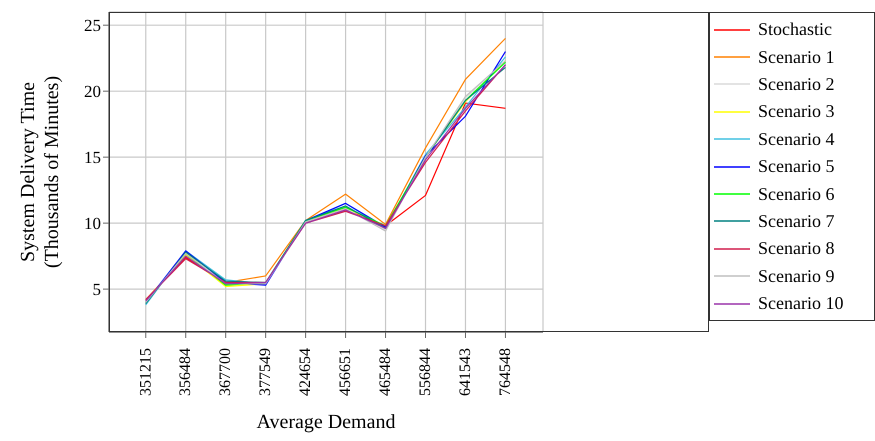  I want to click on x-tick-label: 556844, so click(425, 372).